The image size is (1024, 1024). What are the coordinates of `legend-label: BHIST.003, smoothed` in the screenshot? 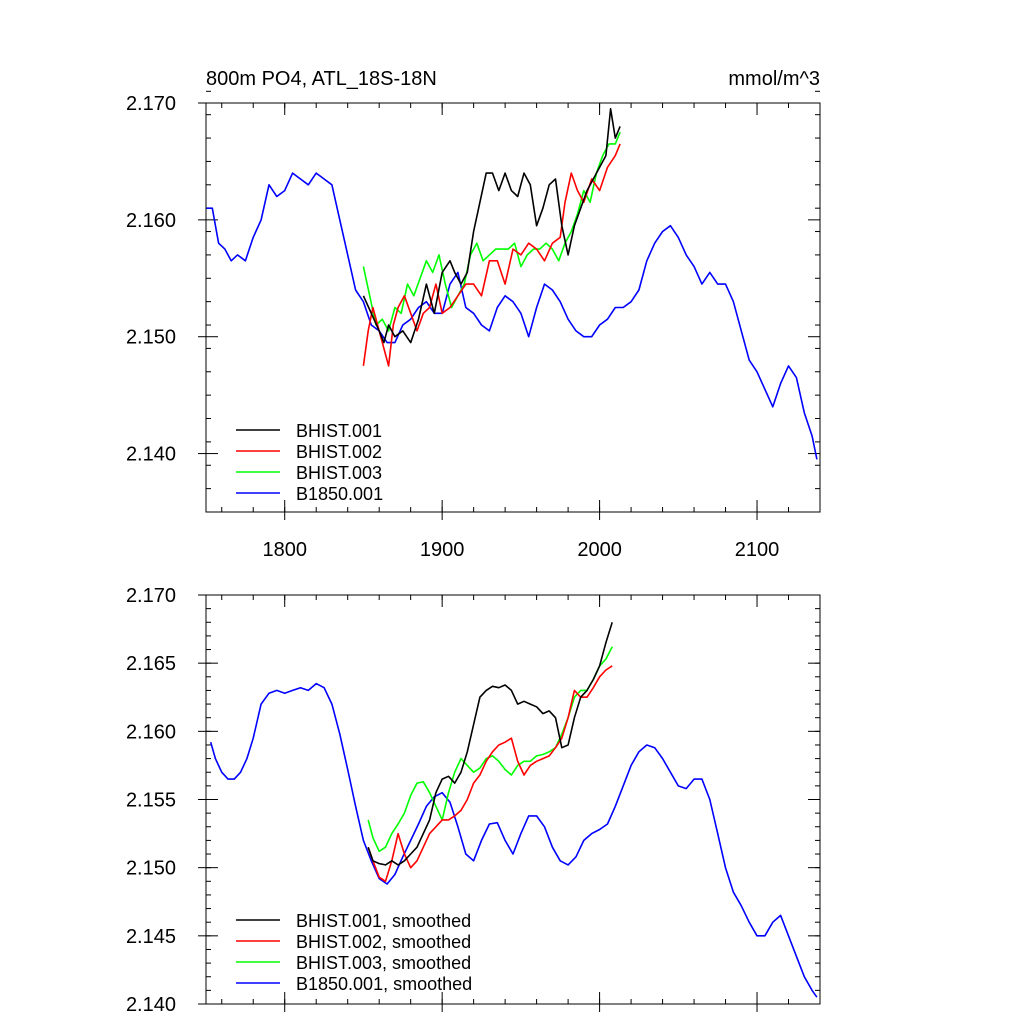 It's located at (383, 963).